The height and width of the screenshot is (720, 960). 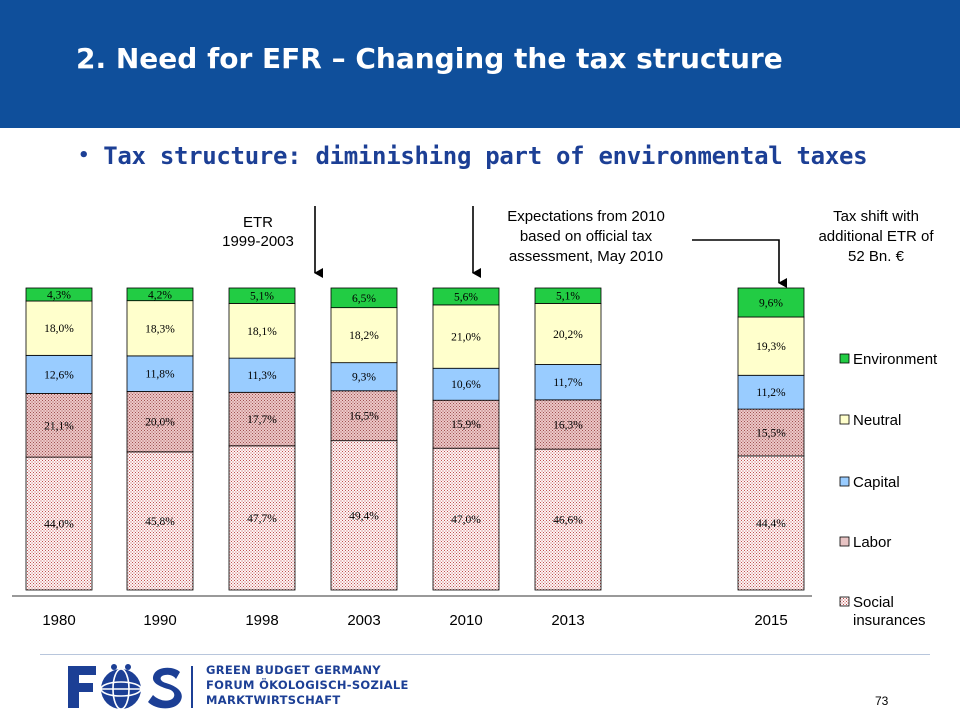 I want to click on data-label-labor-2013: 16,3%, so click(x=568, y=425).